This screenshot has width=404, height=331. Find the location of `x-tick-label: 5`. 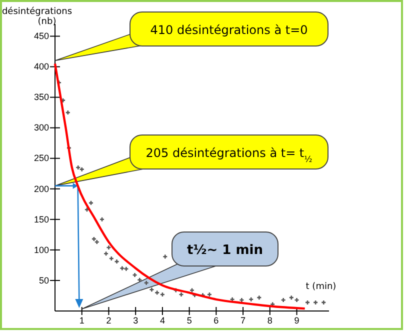

x-tick-label: 5 is located at coordinates (189, 320).